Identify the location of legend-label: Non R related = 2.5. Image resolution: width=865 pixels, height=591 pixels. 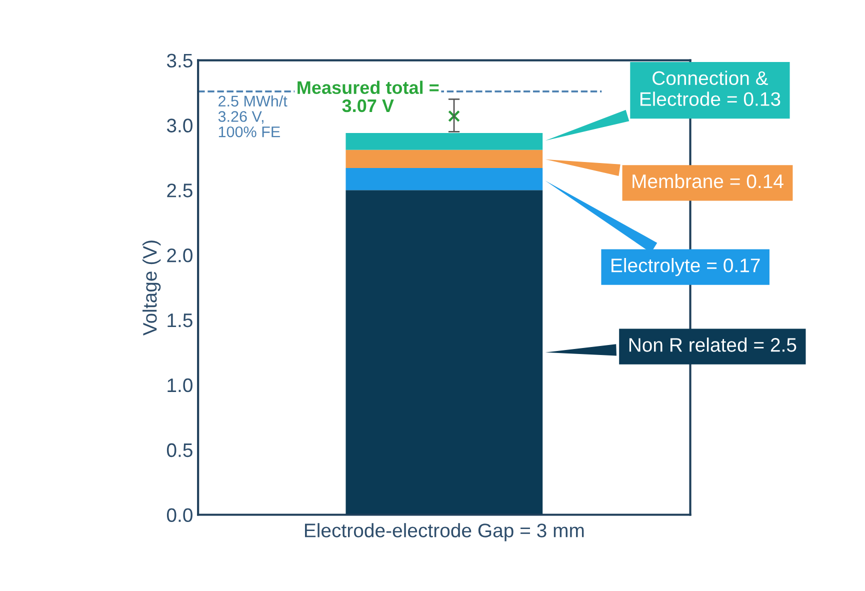
(712, 345).